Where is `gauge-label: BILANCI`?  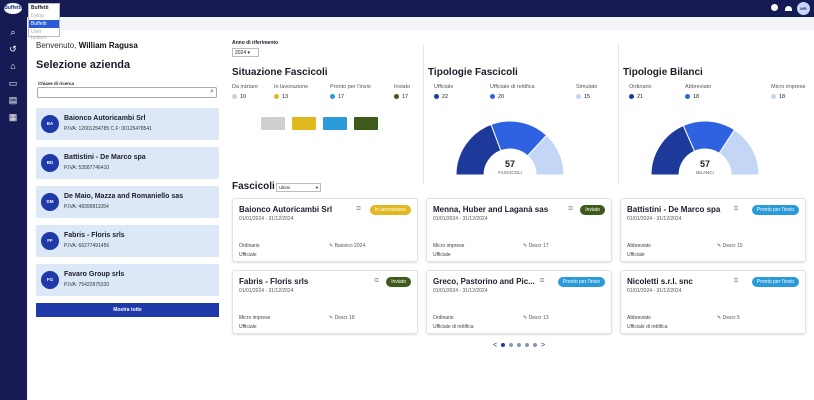
gauge-label: BILANCI is located at coordinates (705, 172).